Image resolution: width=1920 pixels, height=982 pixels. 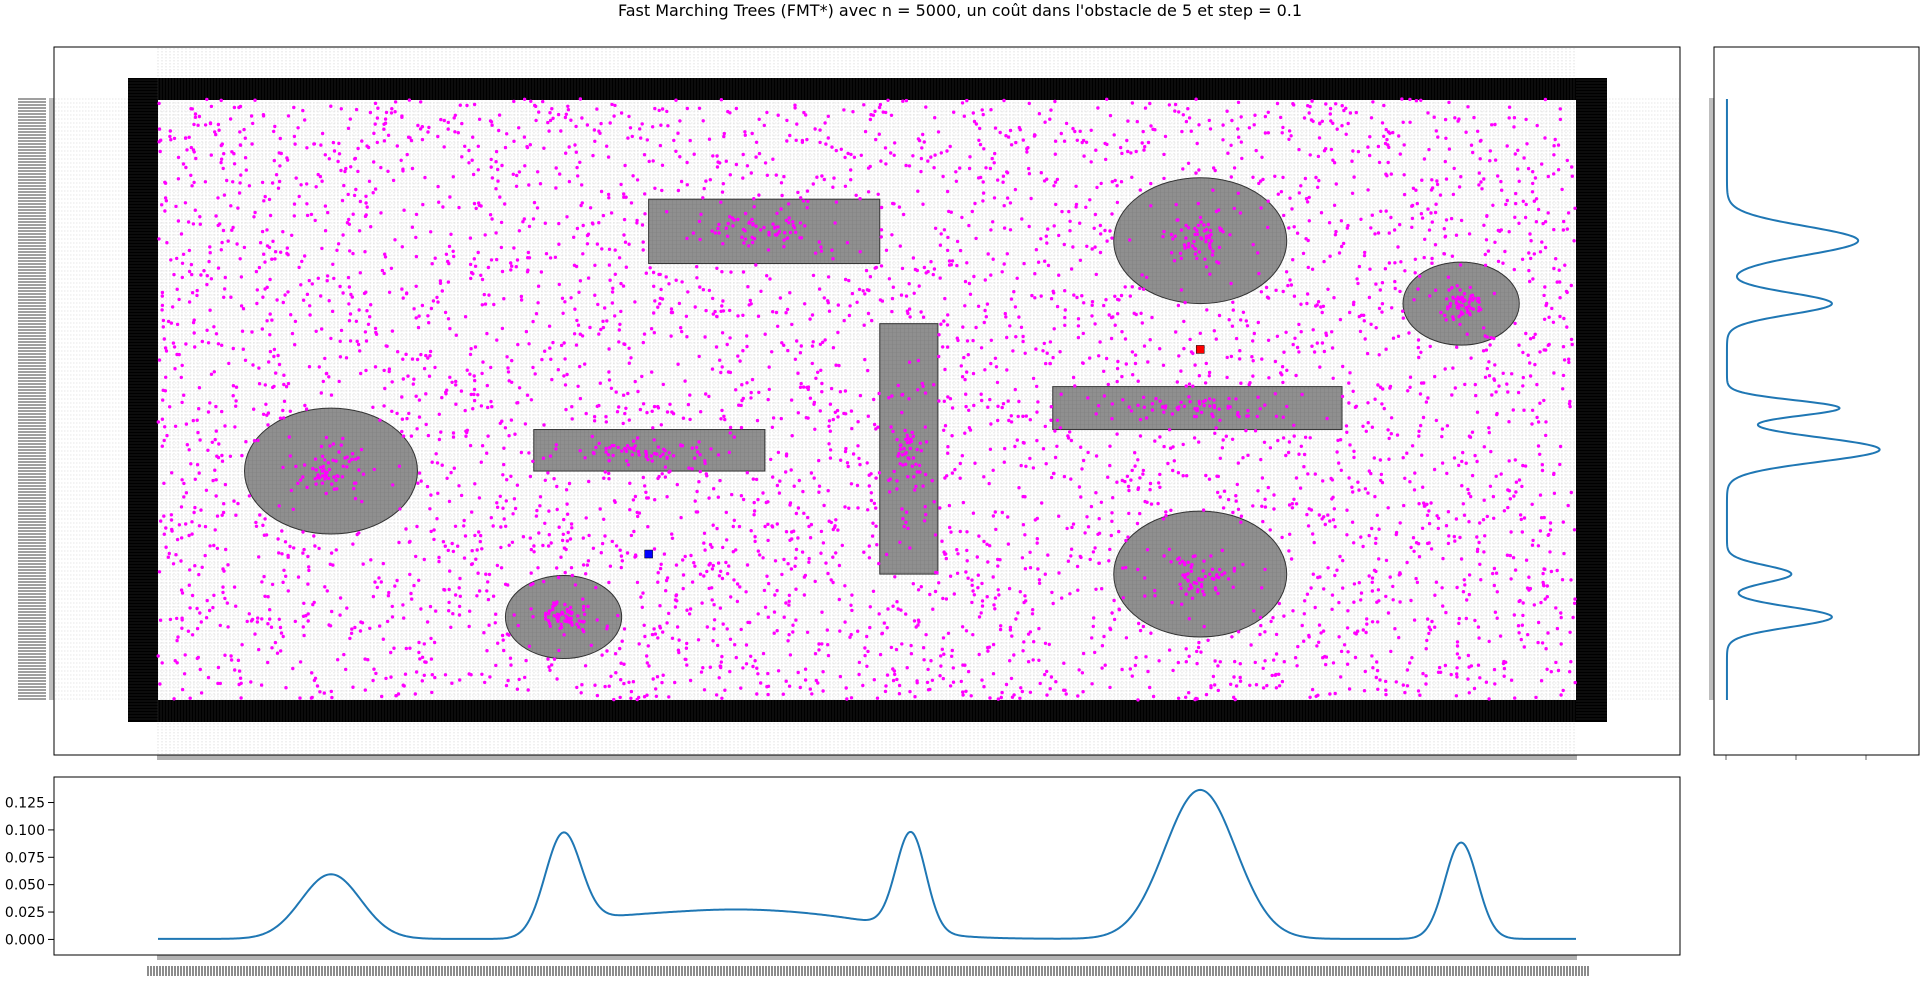 I want to click on y-density-frame, so click(x=1816, y=401).